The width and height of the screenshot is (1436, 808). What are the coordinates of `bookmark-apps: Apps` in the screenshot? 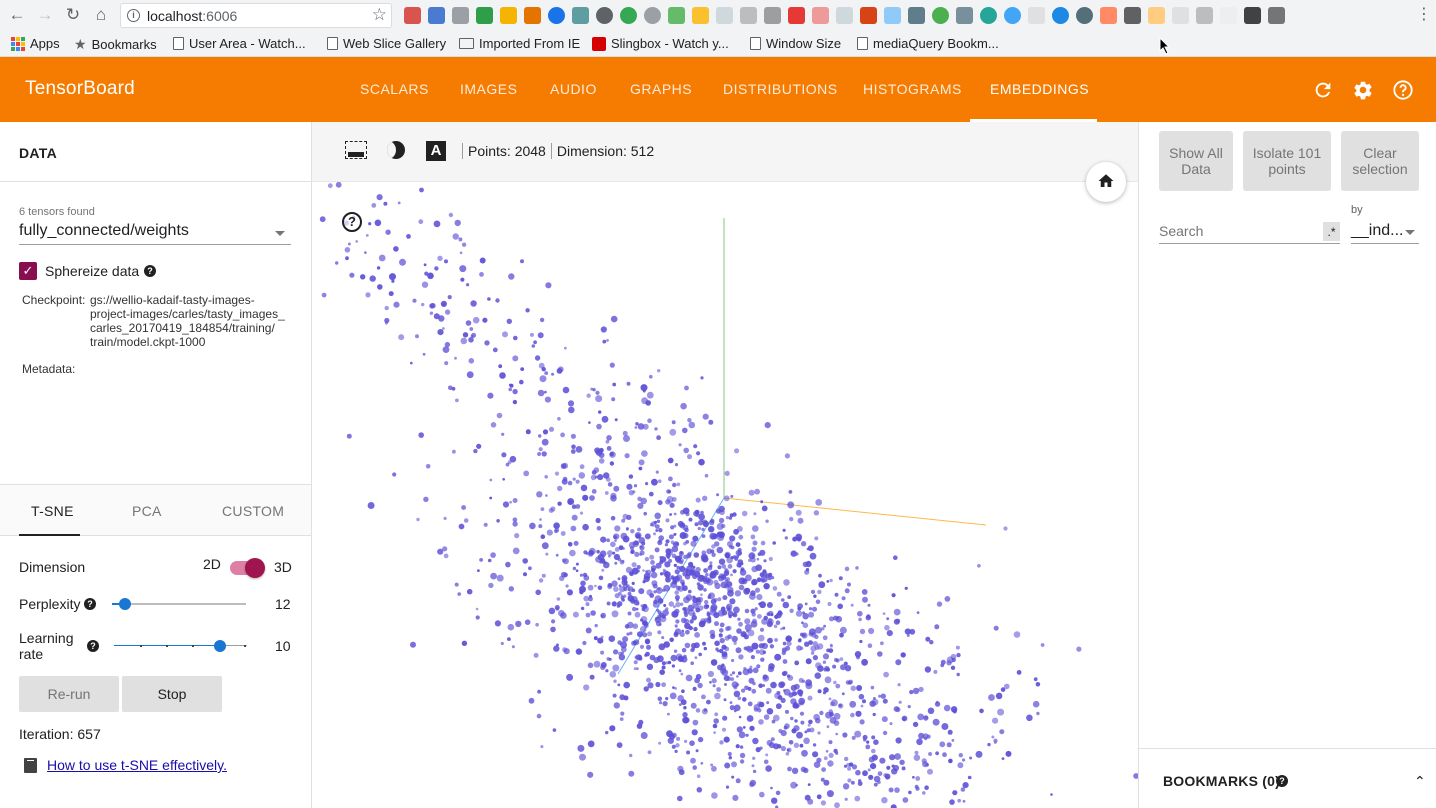 It's located at (35, 43).